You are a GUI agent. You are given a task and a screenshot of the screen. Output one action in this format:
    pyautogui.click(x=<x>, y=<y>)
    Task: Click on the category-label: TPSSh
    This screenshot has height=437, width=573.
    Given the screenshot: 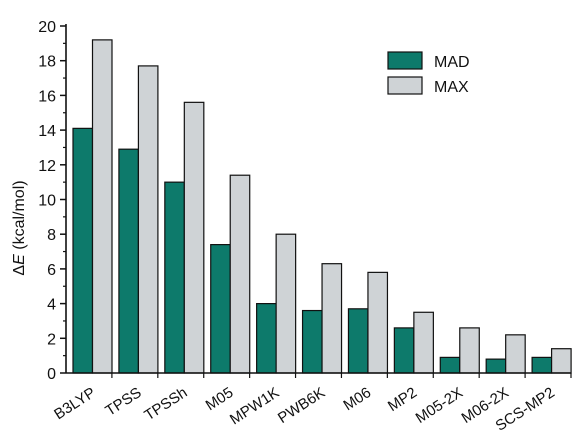 What is the action you would take?
    pyautogui.click(x=165, y=404)
    